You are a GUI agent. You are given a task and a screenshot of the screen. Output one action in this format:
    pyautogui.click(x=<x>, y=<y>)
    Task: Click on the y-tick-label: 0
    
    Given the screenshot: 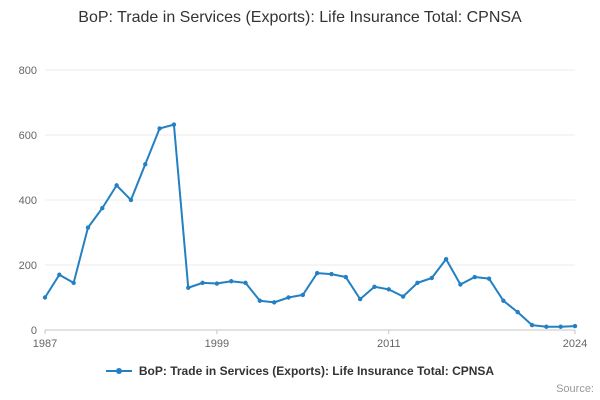 What is the action you would take?
    pyautogui.click(x=34, y=331)
    